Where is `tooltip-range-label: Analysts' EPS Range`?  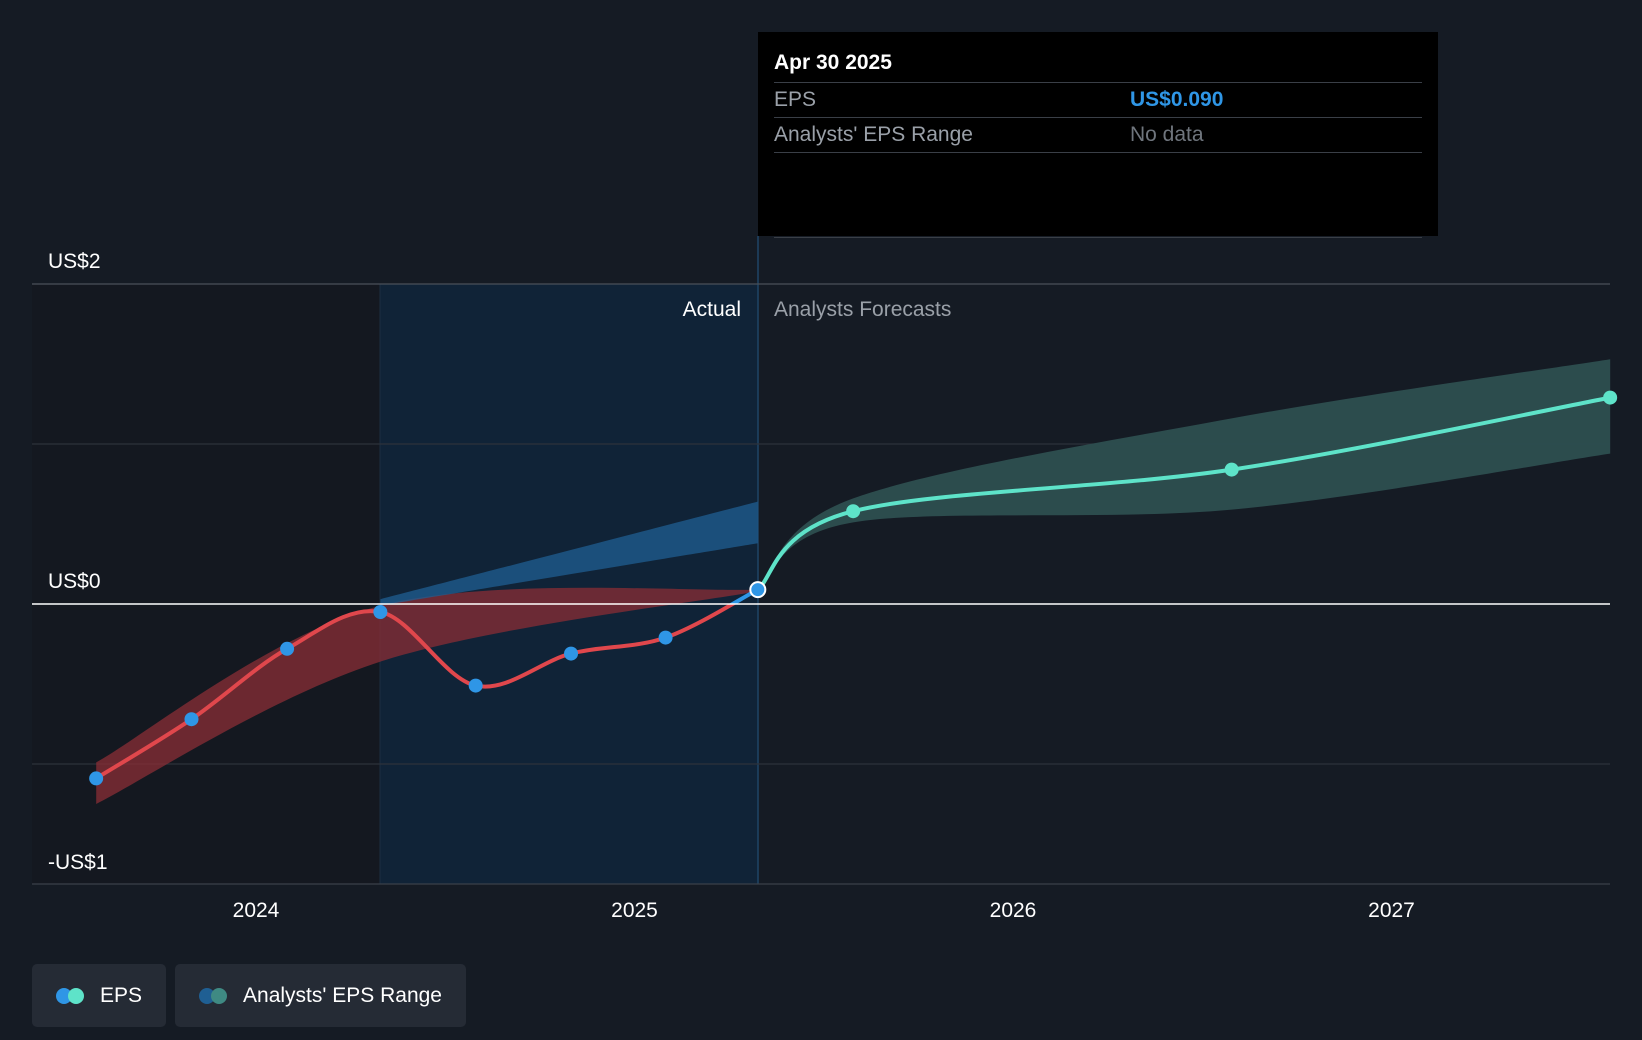
tooltip-range-label: Analysts' EPS Range is located at coordinates (873, 134).